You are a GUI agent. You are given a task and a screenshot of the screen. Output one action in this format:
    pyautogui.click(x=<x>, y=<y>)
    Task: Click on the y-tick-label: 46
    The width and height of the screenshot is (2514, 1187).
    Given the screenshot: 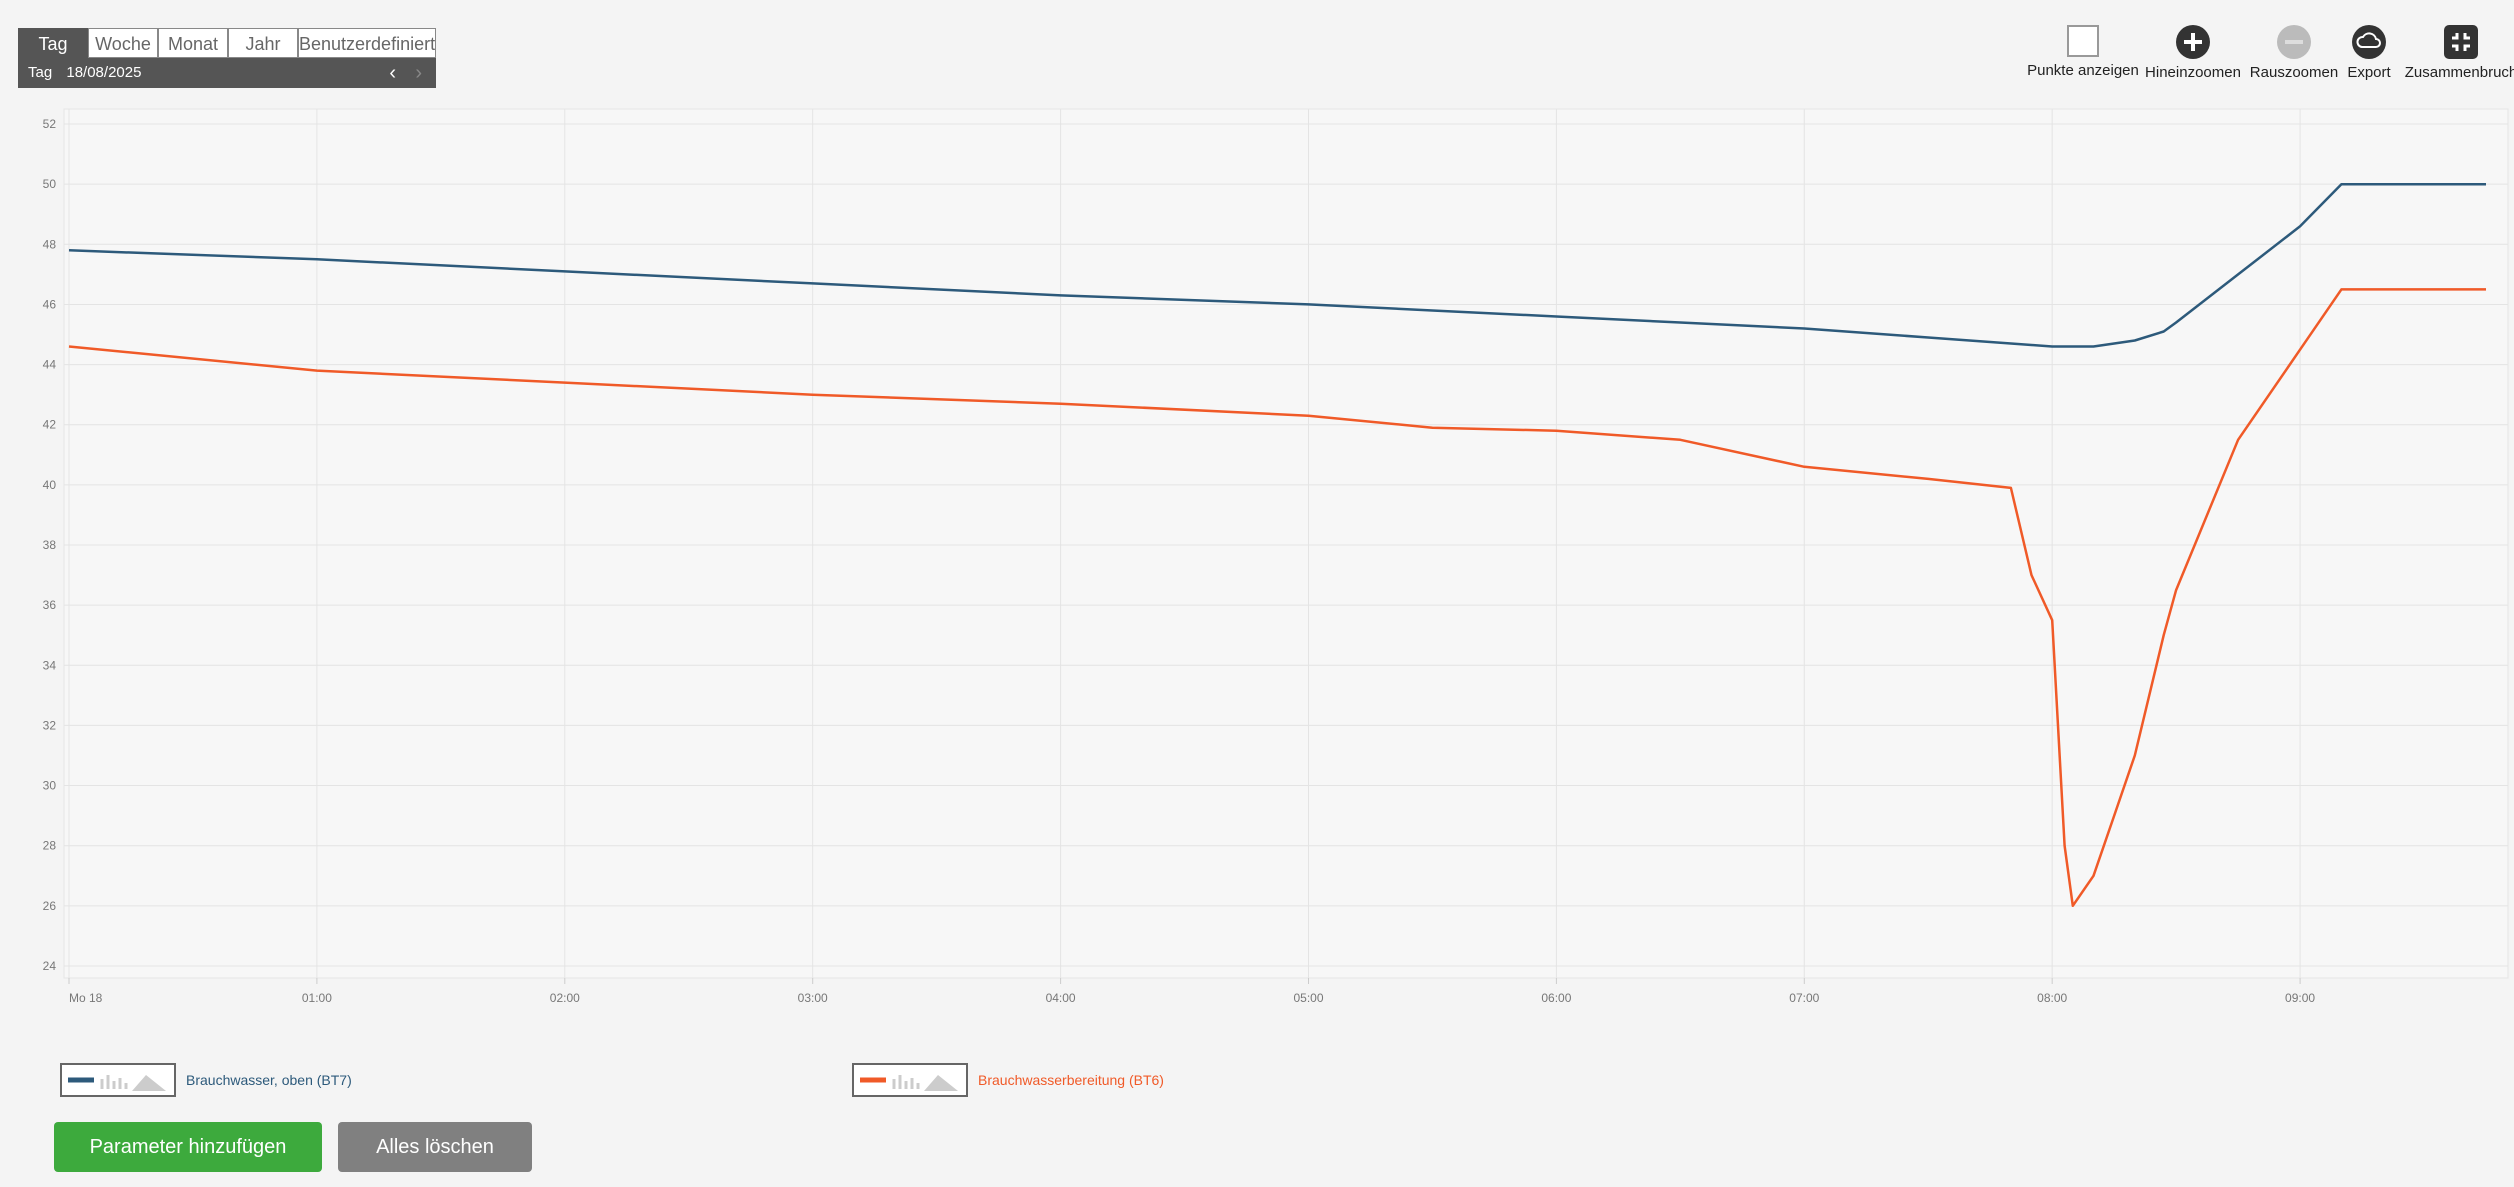 What is the action you would take?
    pyautogui.click(x=50, y=304)
    